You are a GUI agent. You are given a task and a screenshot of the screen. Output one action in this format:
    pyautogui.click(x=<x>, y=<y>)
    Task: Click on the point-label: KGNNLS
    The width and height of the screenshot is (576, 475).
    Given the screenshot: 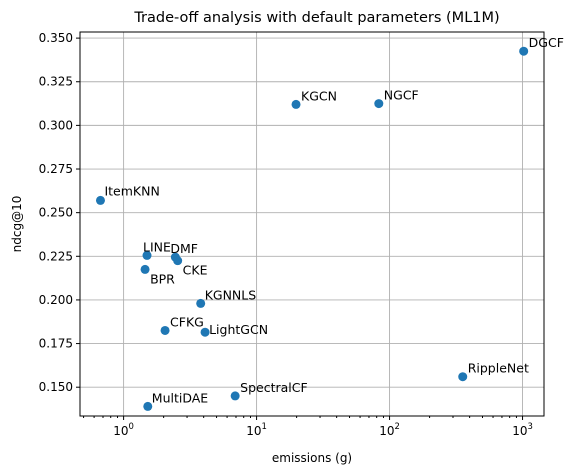 What is the action you would take?
    pyautogui.click(x=231, y=294)
    